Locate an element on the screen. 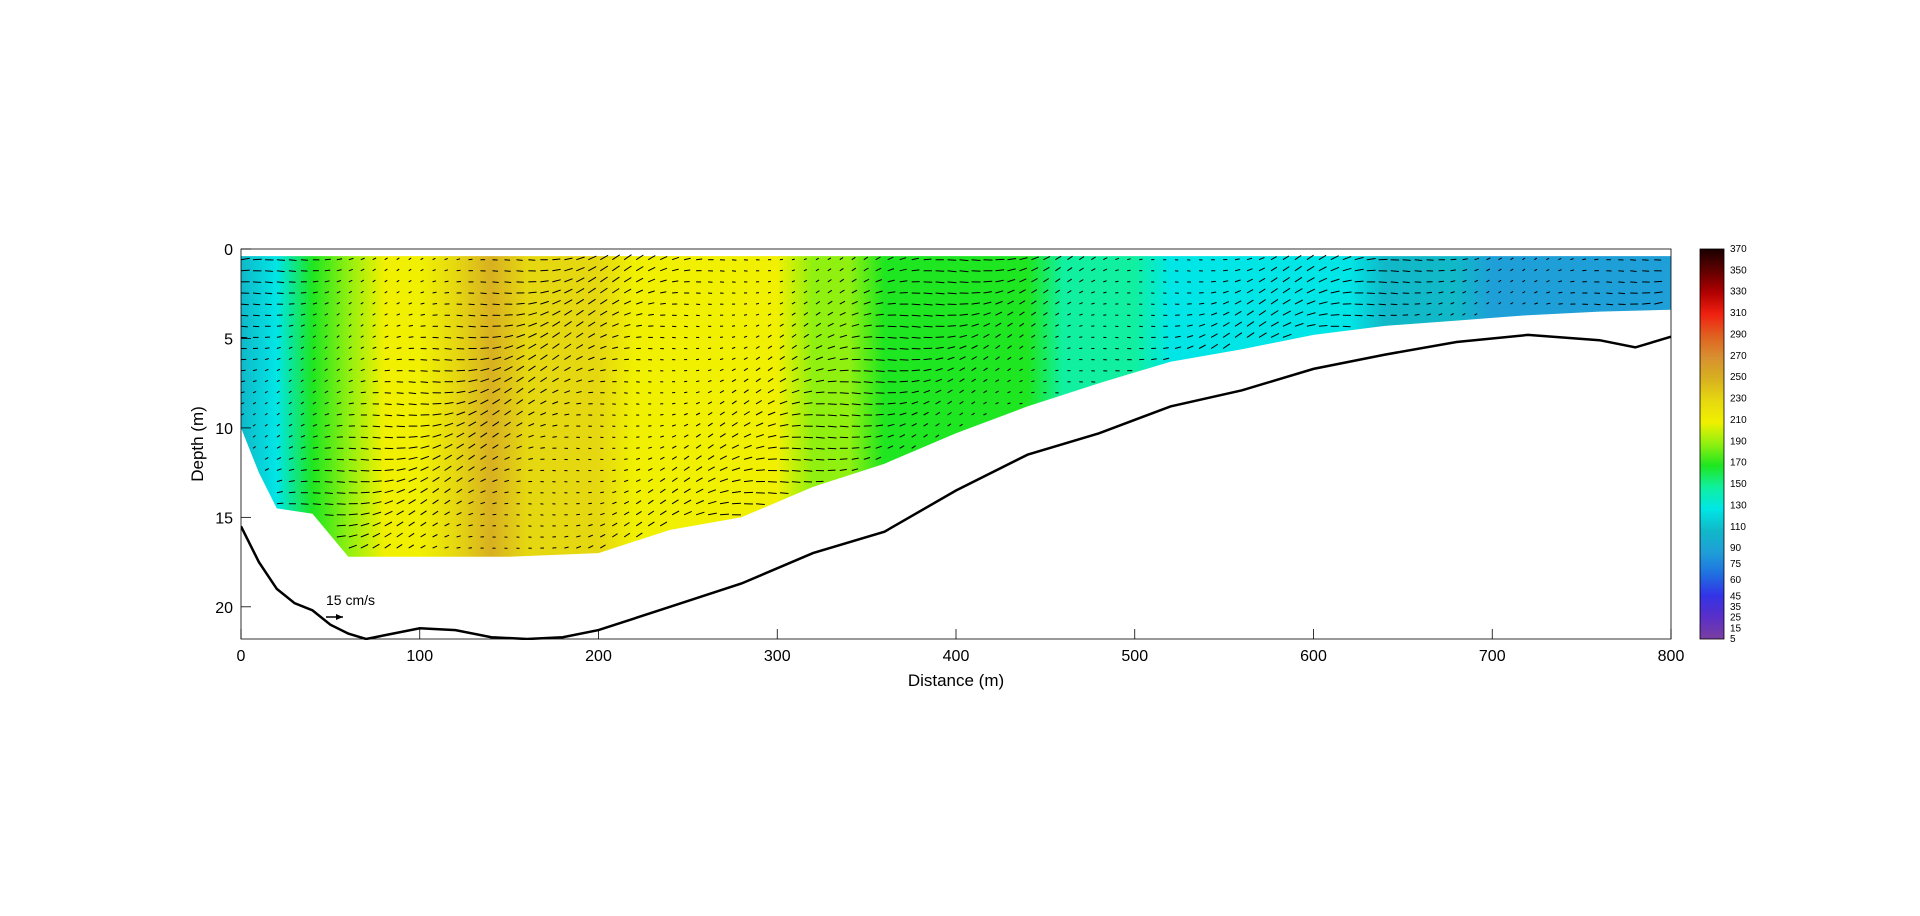  x-tick-label: 700 is located at coordinates (1492, 656).